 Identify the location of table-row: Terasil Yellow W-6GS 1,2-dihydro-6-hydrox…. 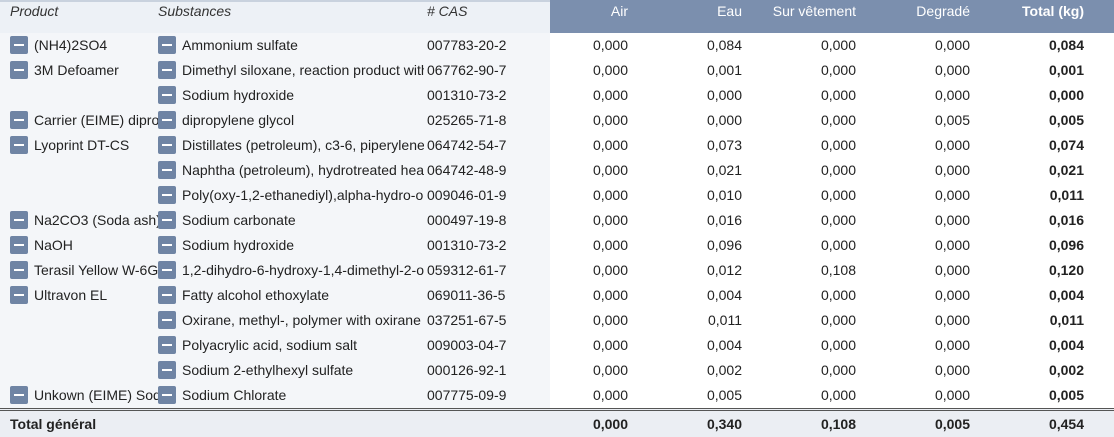
(557, 270).